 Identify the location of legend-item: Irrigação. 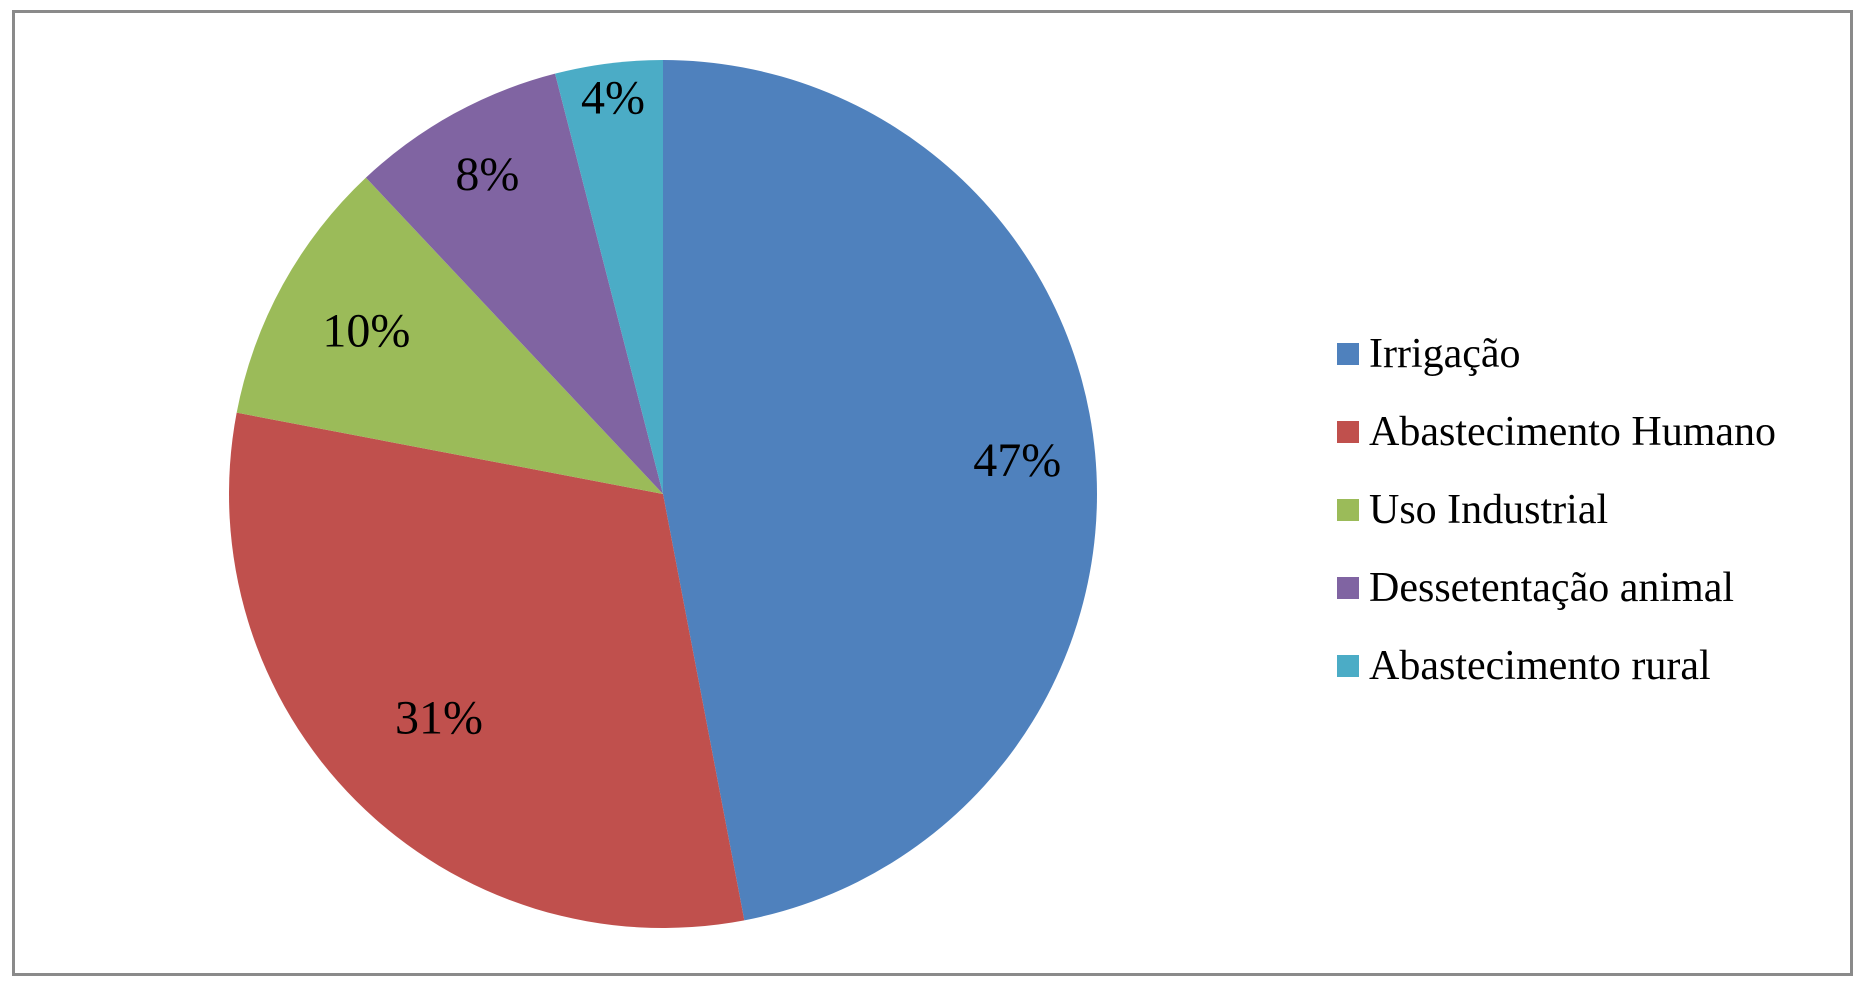
(1587, 354).